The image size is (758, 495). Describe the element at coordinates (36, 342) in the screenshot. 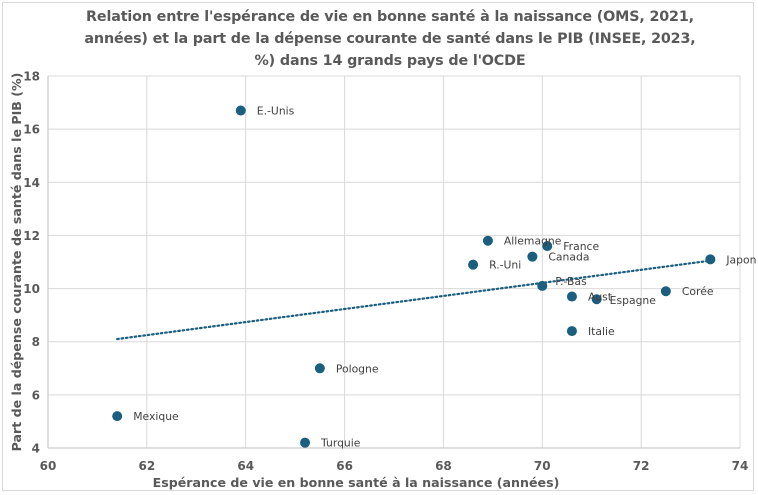

I see `y-tick-label: 8` at that location.